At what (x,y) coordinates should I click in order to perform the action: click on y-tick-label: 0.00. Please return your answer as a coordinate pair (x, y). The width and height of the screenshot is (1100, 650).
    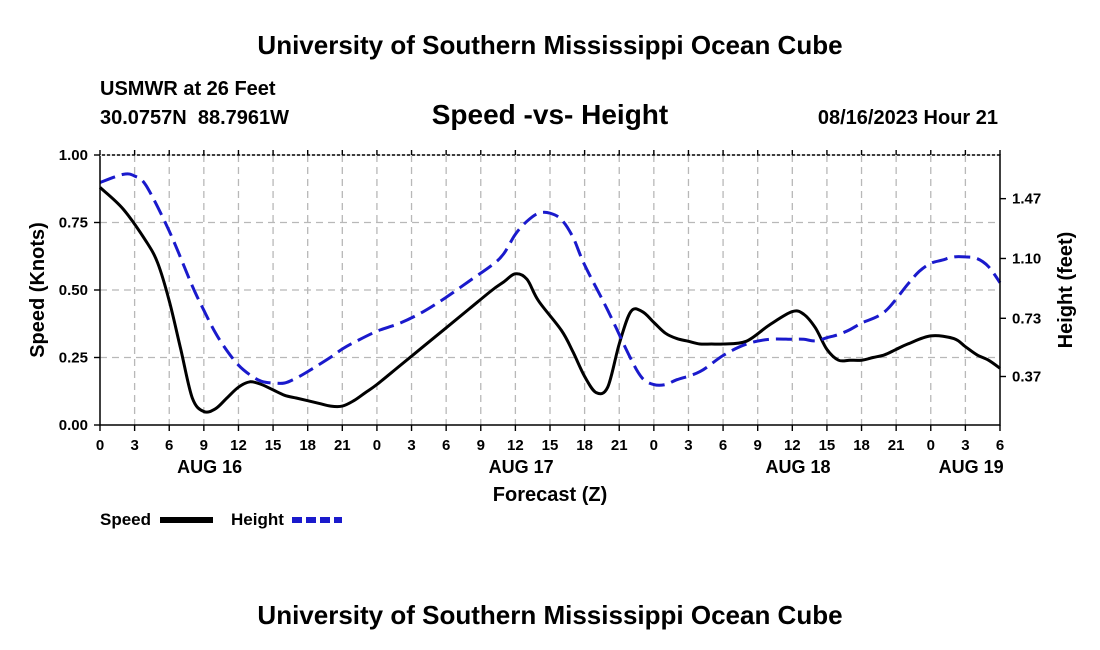
    Looking at the image, I should click on (73, 425).